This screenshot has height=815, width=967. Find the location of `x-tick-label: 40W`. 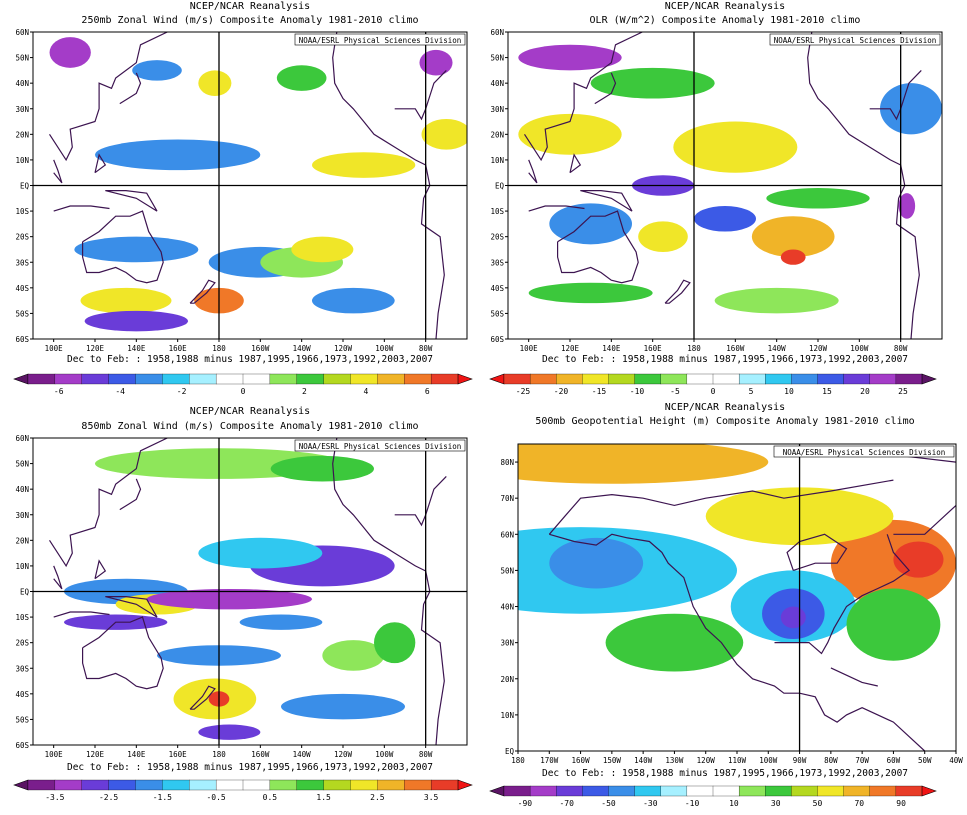

x-tick-label: 40W is located at coordinates (956, 760).